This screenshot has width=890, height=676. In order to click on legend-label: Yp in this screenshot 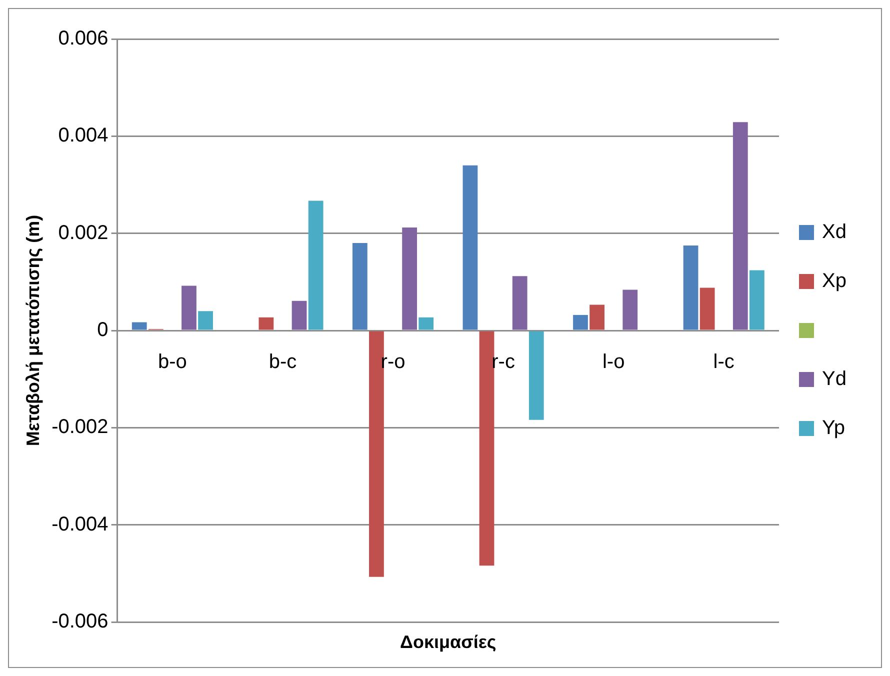, I will do `click(833, 428)`.